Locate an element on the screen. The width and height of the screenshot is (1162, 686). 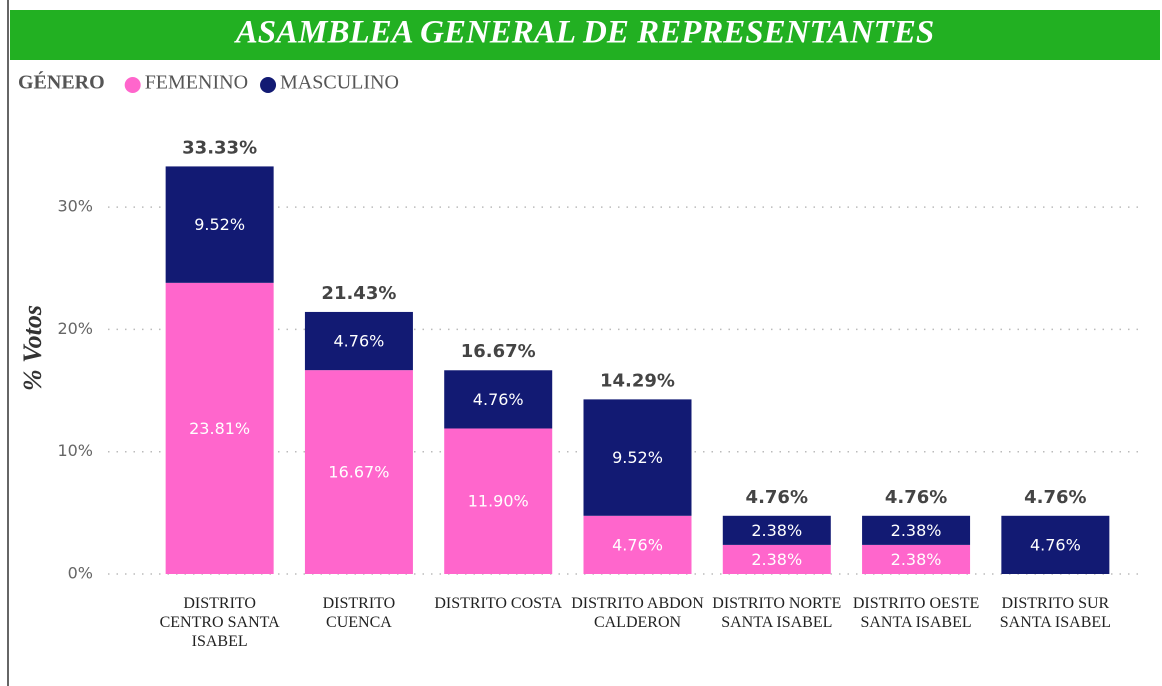
x-tick-label-box: DISTRITO NORTE SANTA ISABEL is located at coordinates (777, 613).